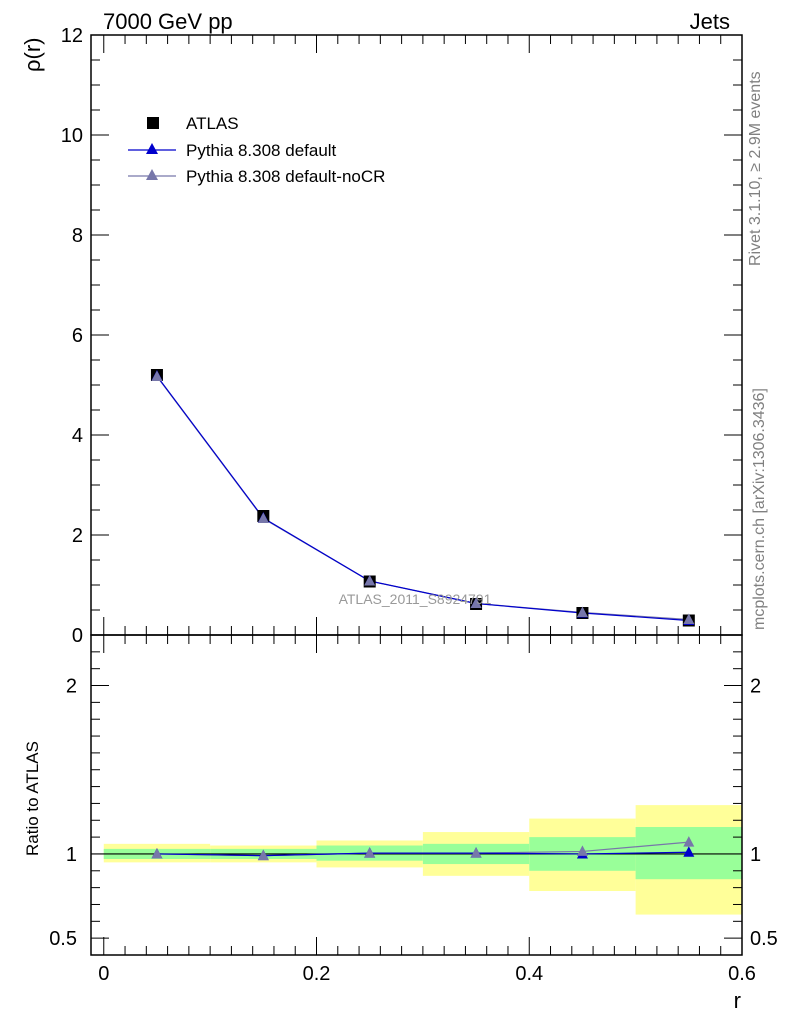 Image resolution: width=786 pixels, height=1029 pixels. What do you see at coordinates (77, 236) in the screenshot?
I see `main-y-tick-label: 8` at bounding box center [77, 236].